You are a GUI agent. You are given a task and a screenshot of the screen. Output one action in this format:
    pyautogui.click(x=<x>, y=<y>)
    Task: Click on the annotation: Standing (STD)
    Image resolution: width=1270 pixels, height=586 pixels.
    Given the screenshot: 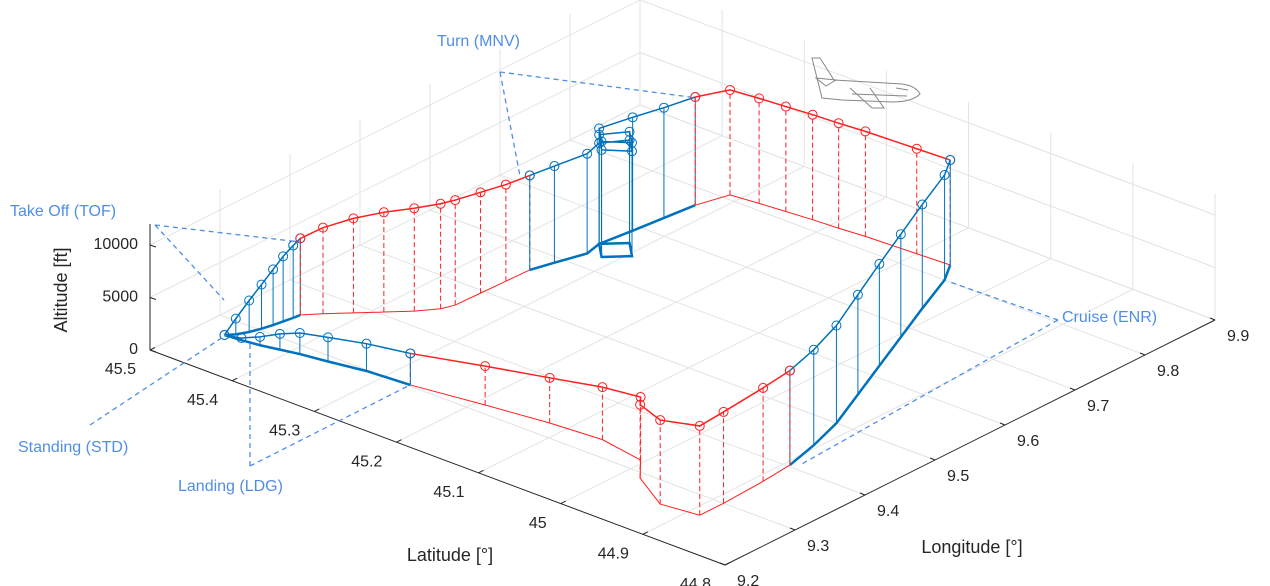 What is the action you would take?
    pyautogui.click(x=73, y=447)
    